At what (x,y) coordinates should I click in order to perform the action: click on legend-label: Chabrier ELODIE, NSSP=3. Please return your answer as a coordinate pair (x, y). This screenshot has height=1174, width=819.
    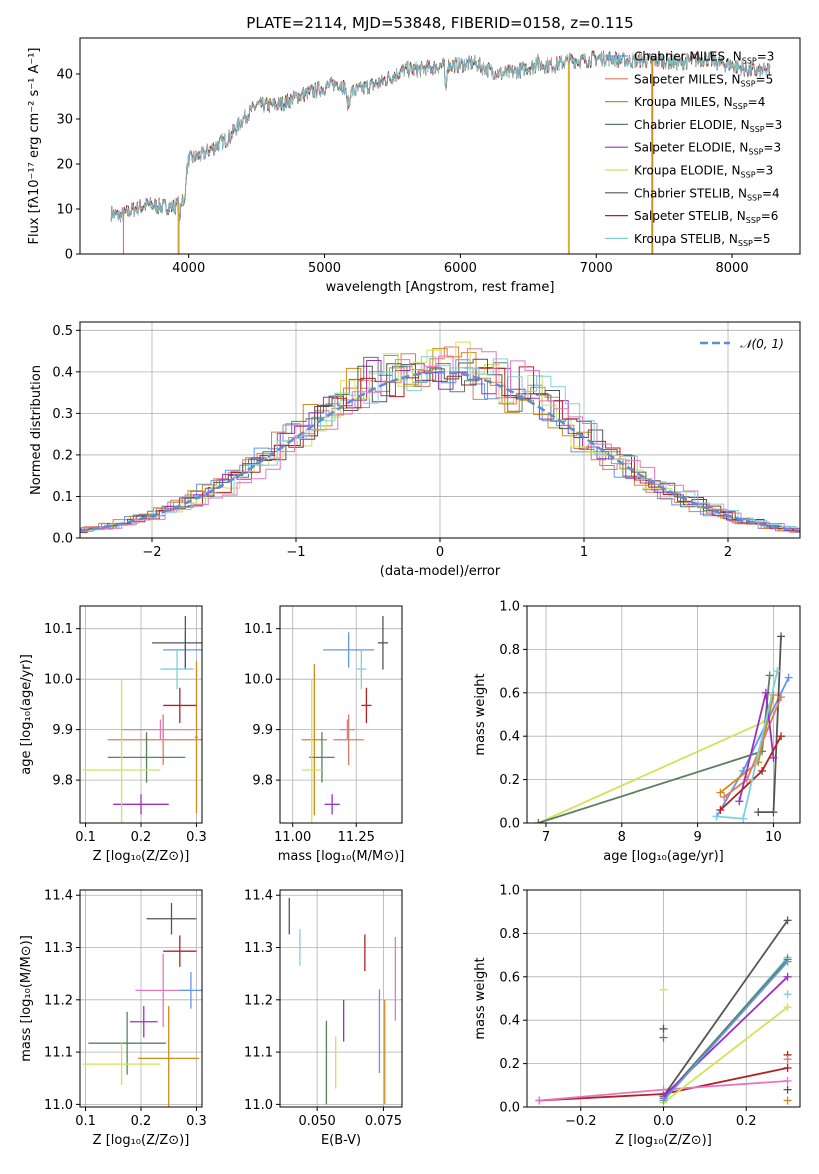
    Looking at the image, I should click on (708, 126).